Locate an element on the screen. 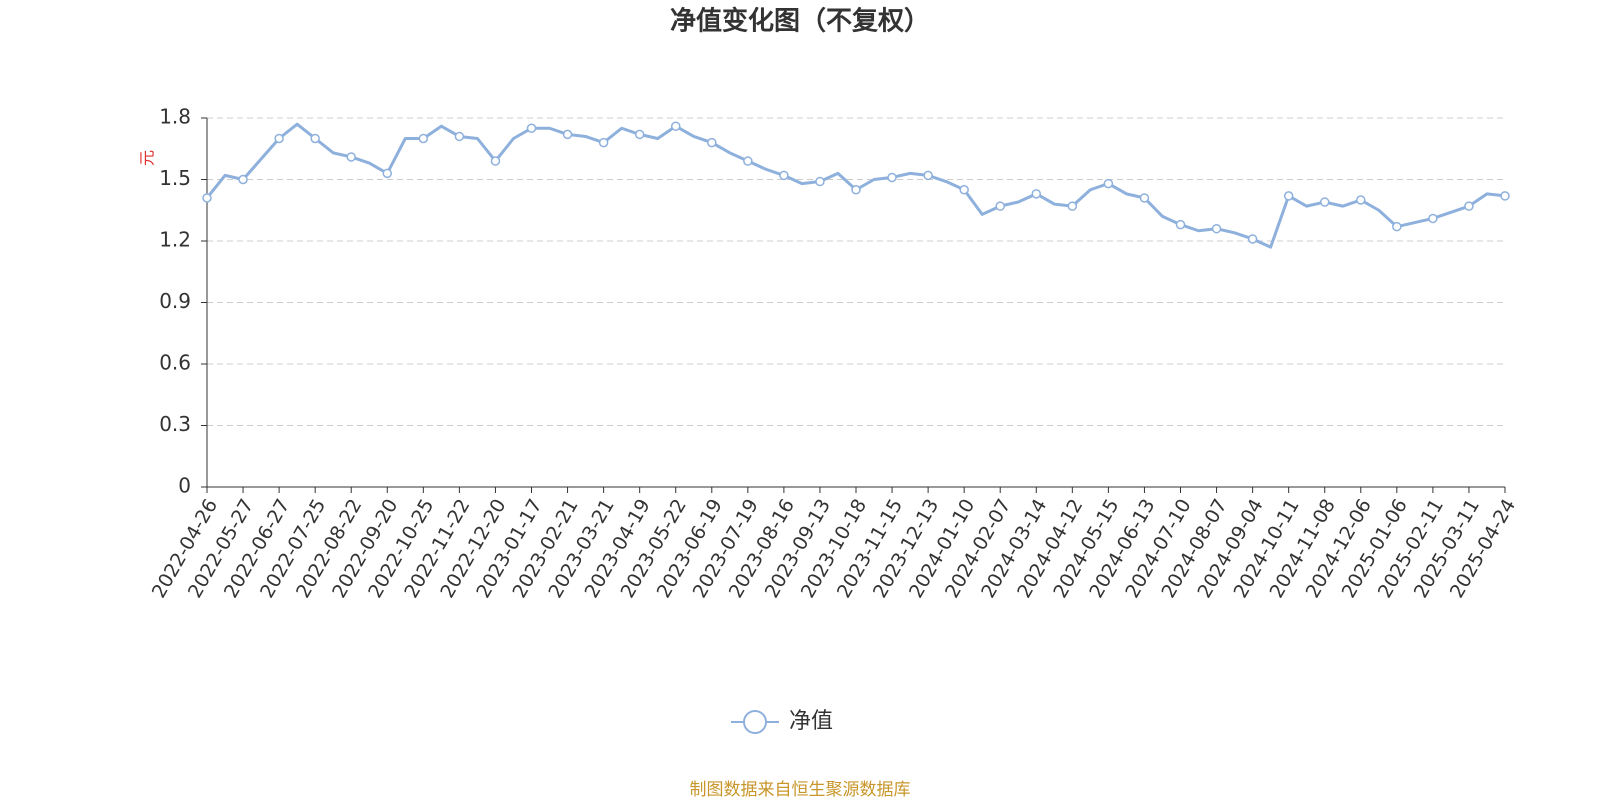 This screenshot has width=1600, height=800. chart-title: 净值变化图（不复权） is located at coordinates (800, 21).